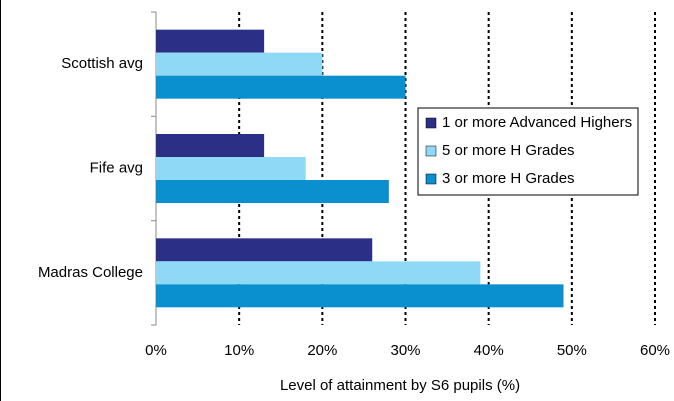 The image size is (674, 401). What do you see at coordinates (156, 350) in the screenshot?
I see `x-tick-label: 0%` at bounding box center [156, 350].